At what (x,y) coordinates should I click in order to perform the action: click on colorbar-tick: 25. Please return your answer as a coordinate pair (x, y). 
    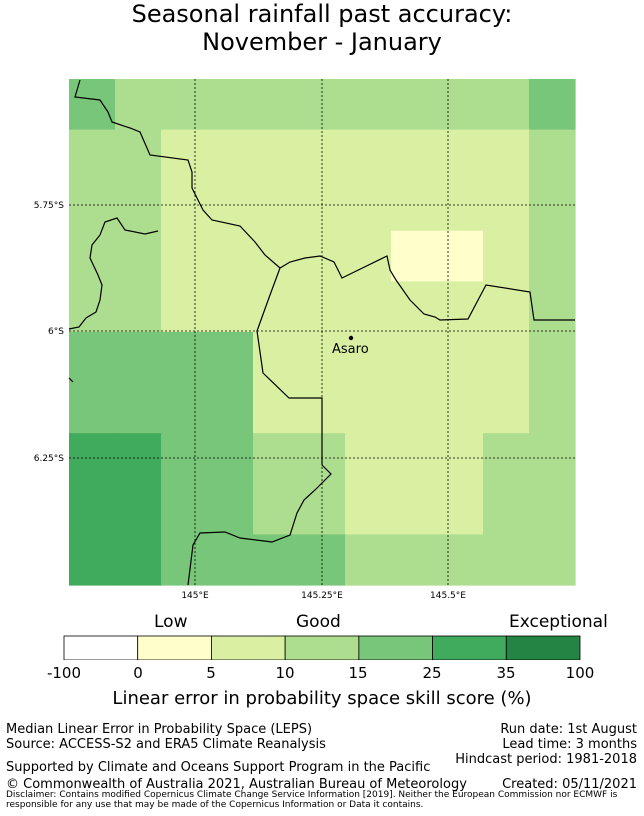
    Looking at the image, I should click on (432, 673).